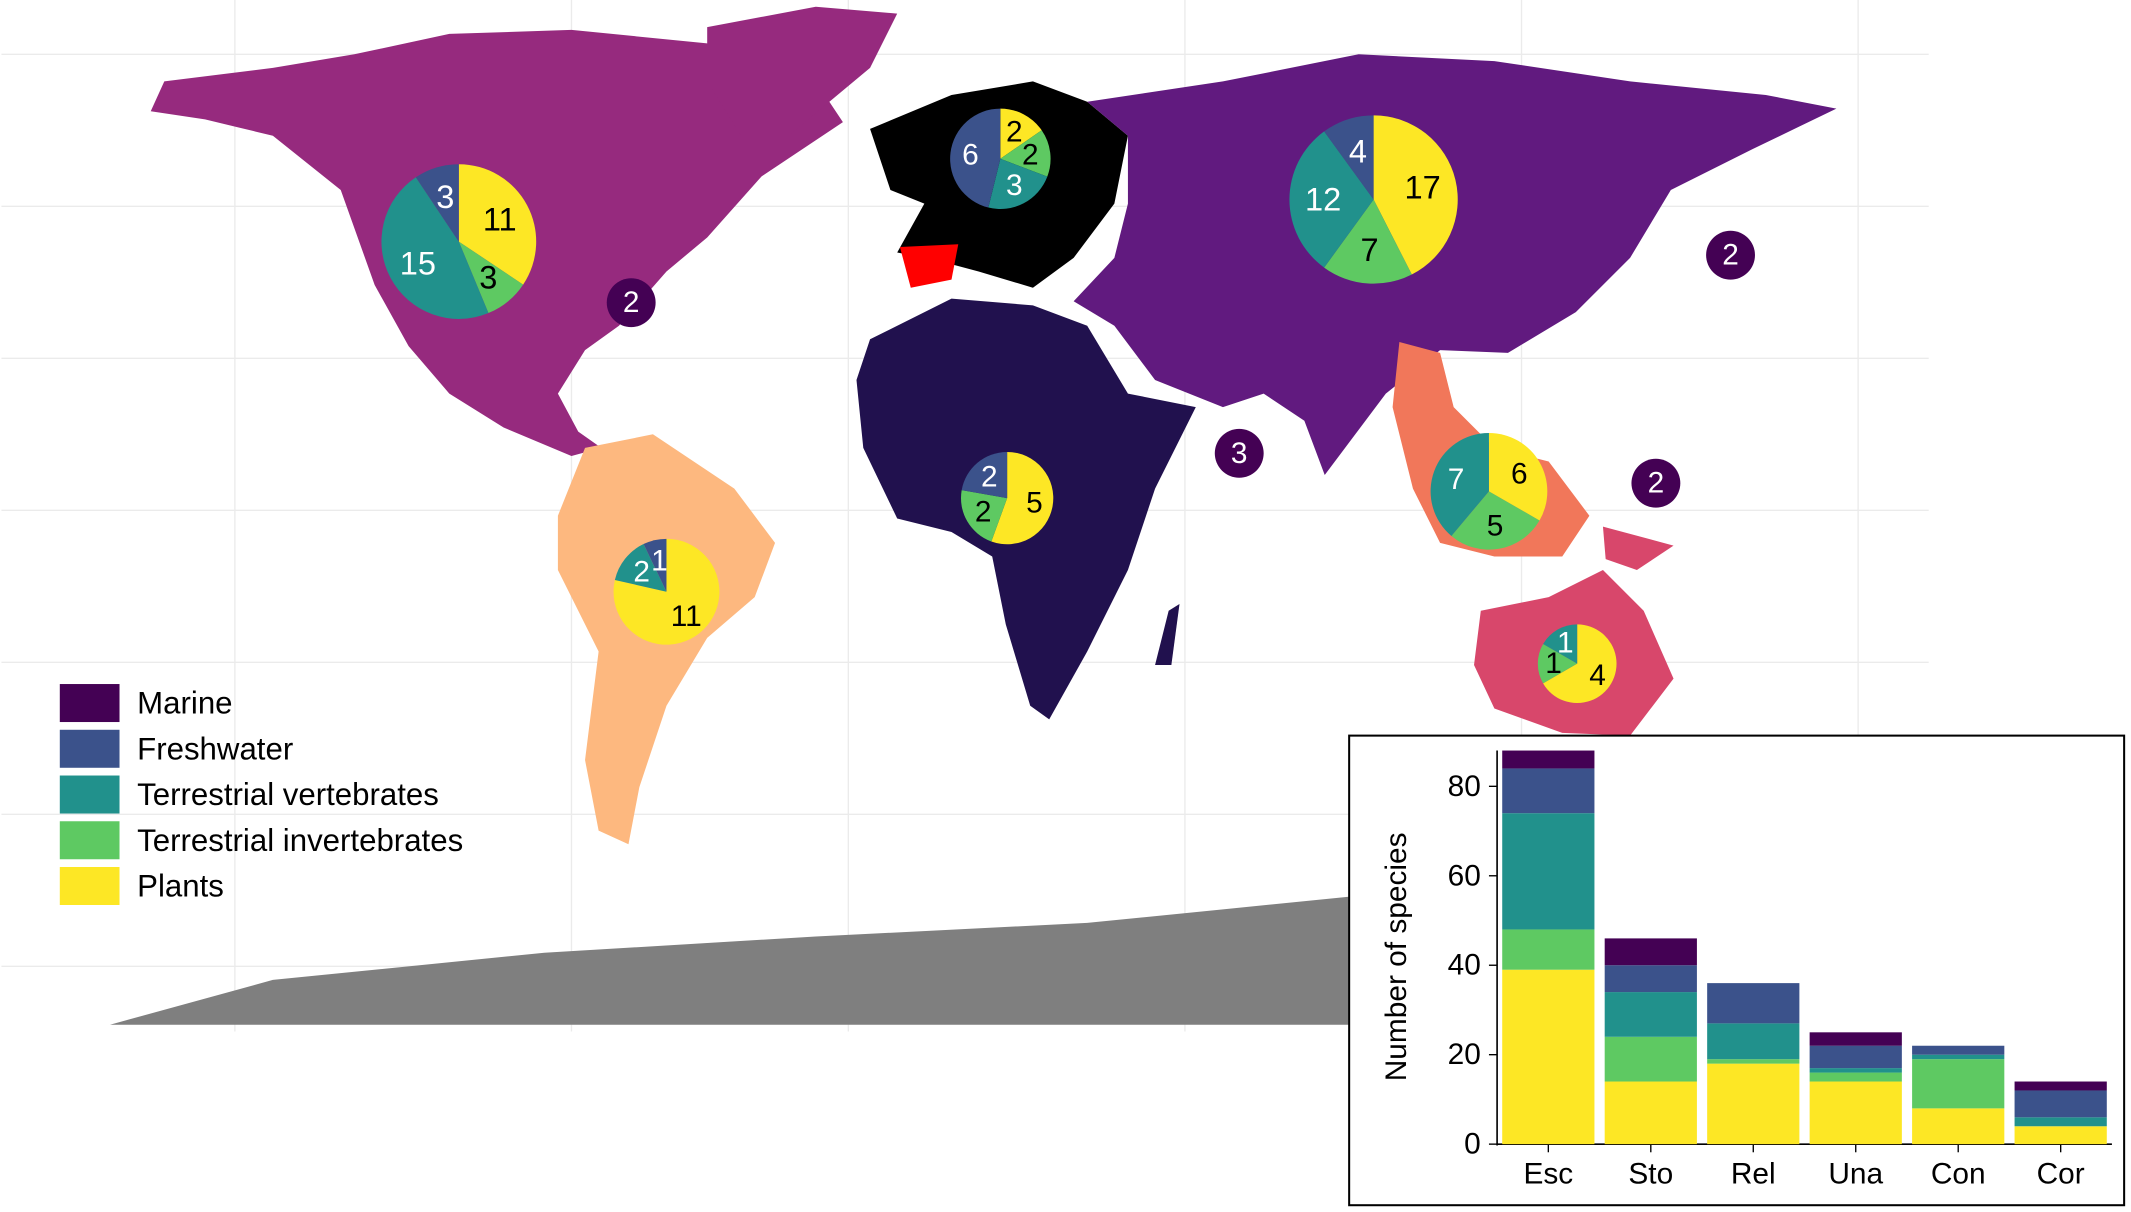  Describe the element at coordinates (1472, 1144) in the screenshot. I see `y-tick-label: 0` at that location.